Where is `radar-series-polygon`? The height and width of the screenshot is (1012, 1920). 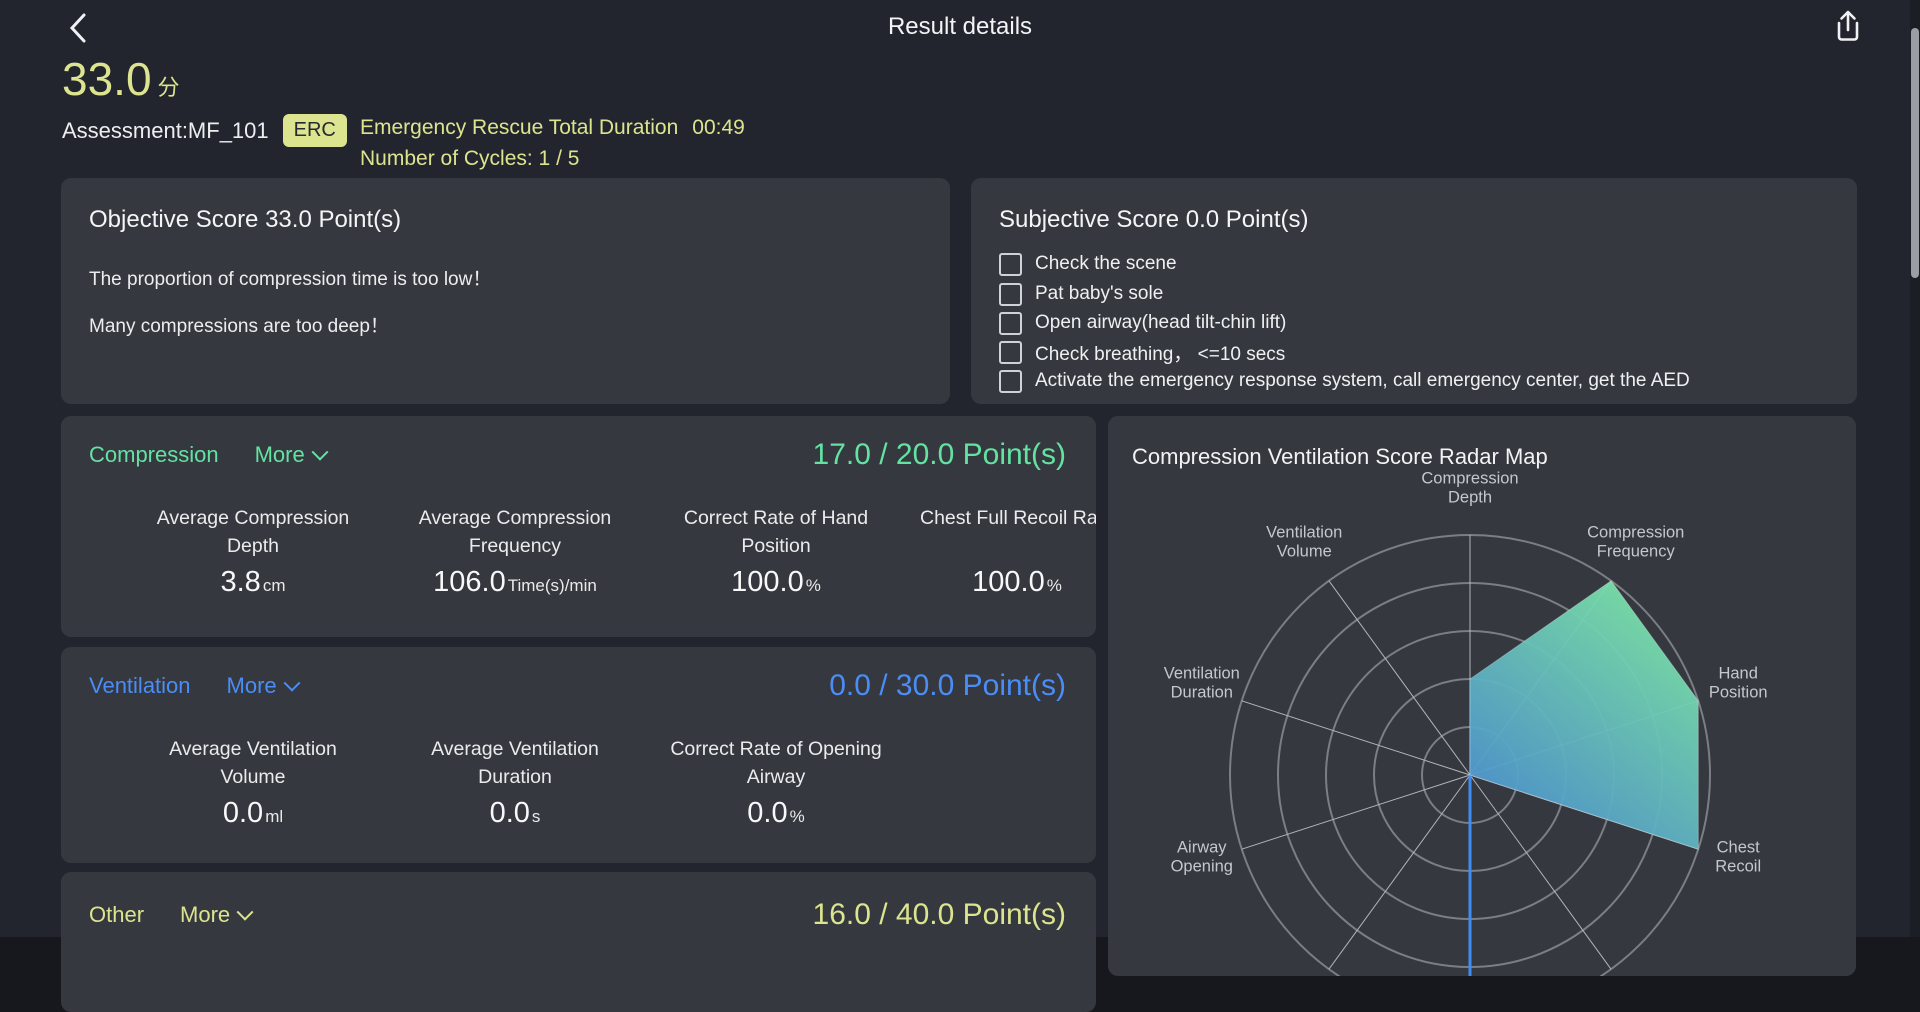
radar-series-polygon is located at coordinates (1584, 715).